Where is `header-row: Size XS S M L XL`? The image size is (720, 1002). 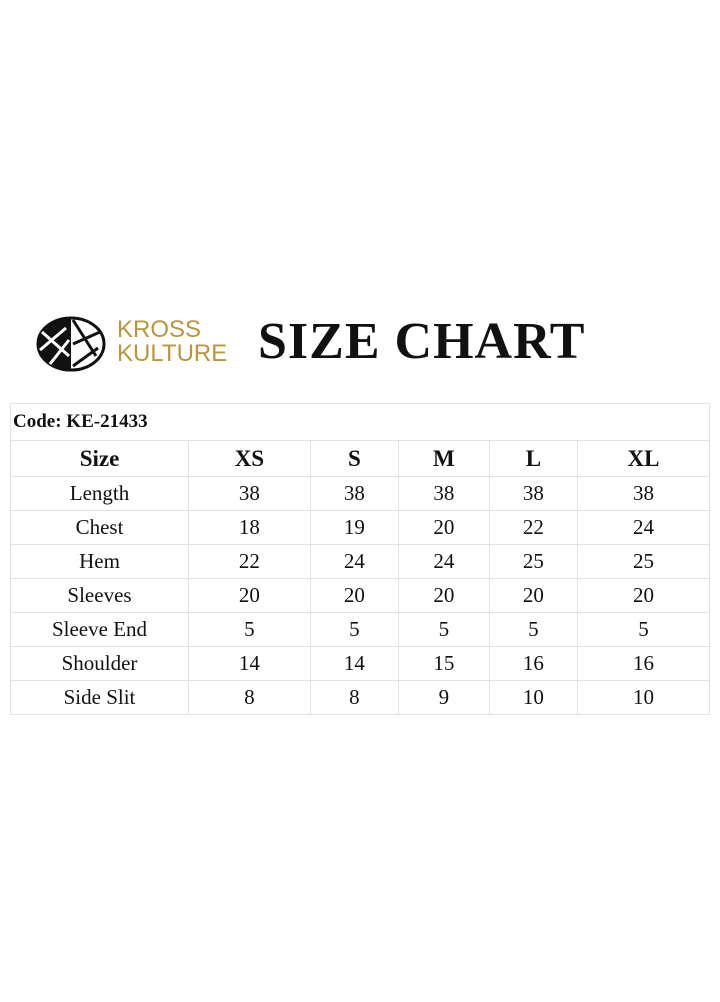 header-row: Size XS S M L XL is located at coordinates (360, 458).